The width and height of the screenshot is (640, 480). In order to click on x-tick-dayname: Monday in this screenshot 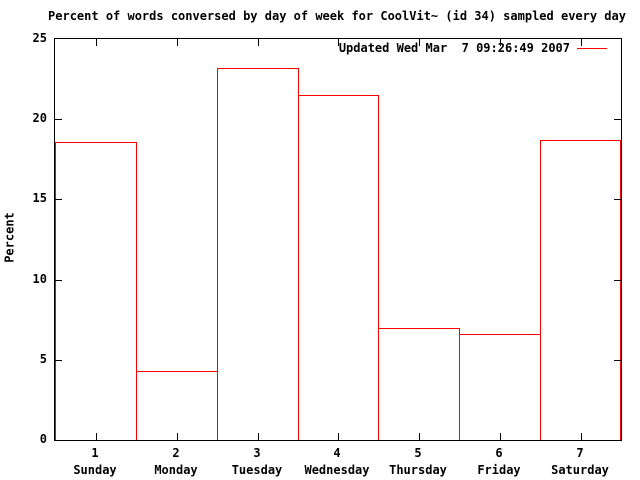, I will do `click(176, 470)`.